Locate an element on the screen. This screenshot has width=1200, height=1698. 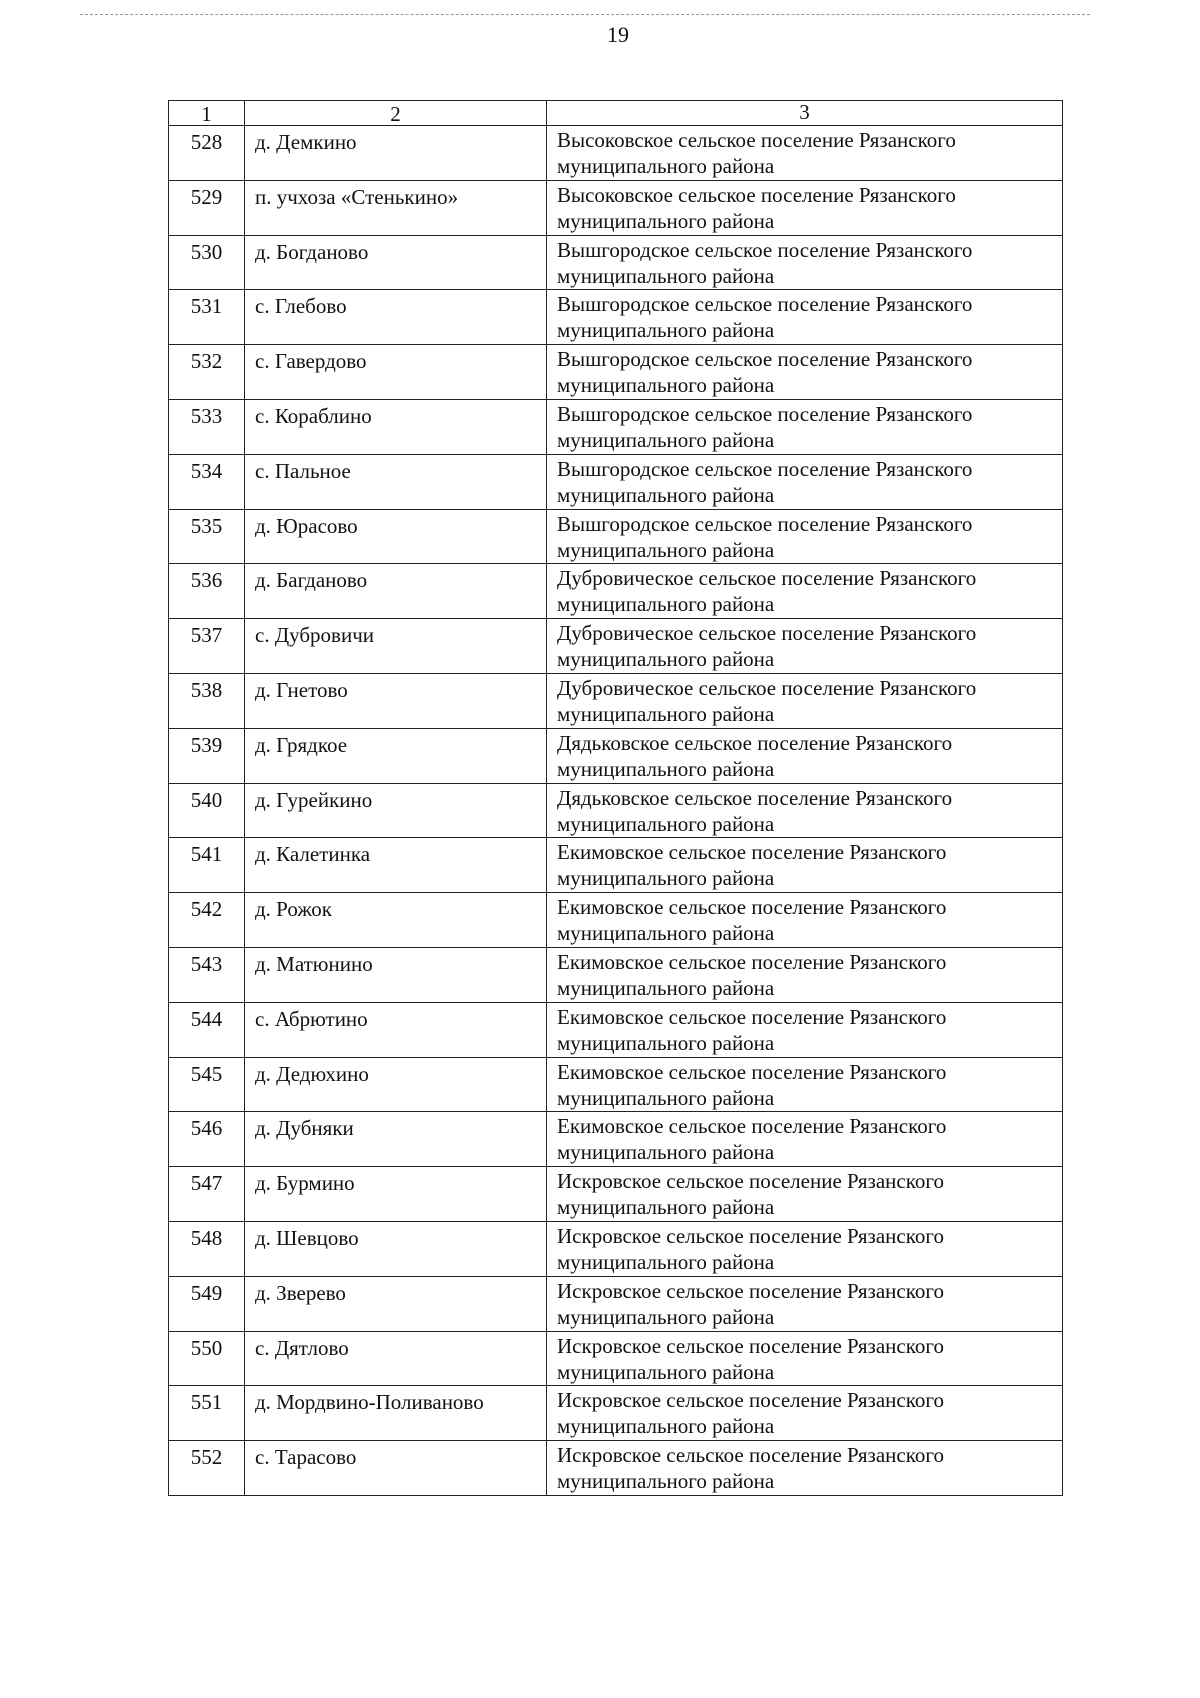
header-col-3: 3 is located at coordinates (804, 113).